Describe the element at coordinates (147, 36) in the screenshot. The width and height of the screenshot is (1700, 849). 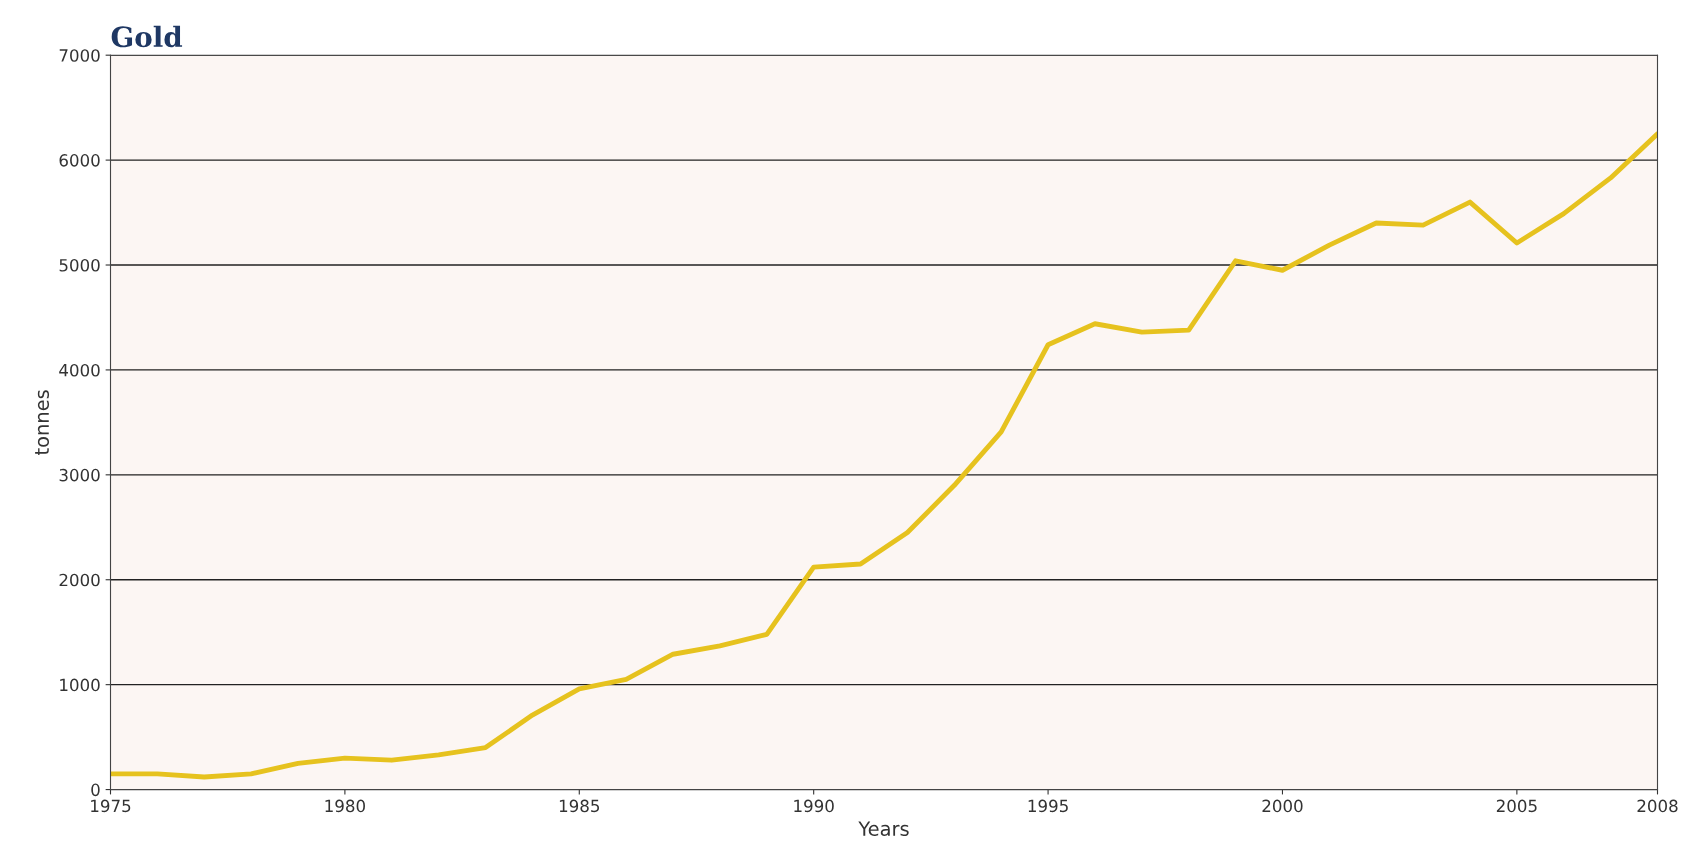
I see `chart-title: Gold` at that location.